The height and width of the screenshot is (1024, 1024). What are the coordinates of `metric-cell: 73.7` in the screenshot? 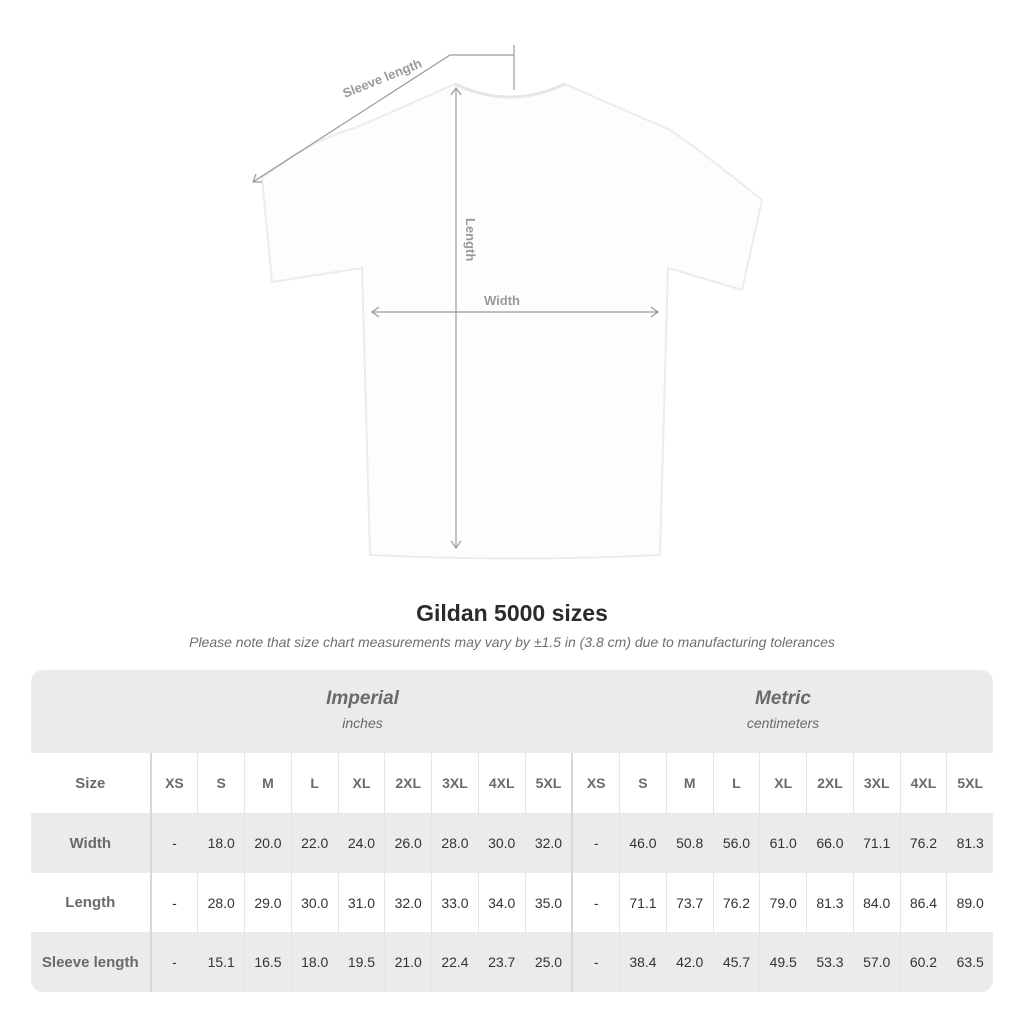 It's located at (689, 902).